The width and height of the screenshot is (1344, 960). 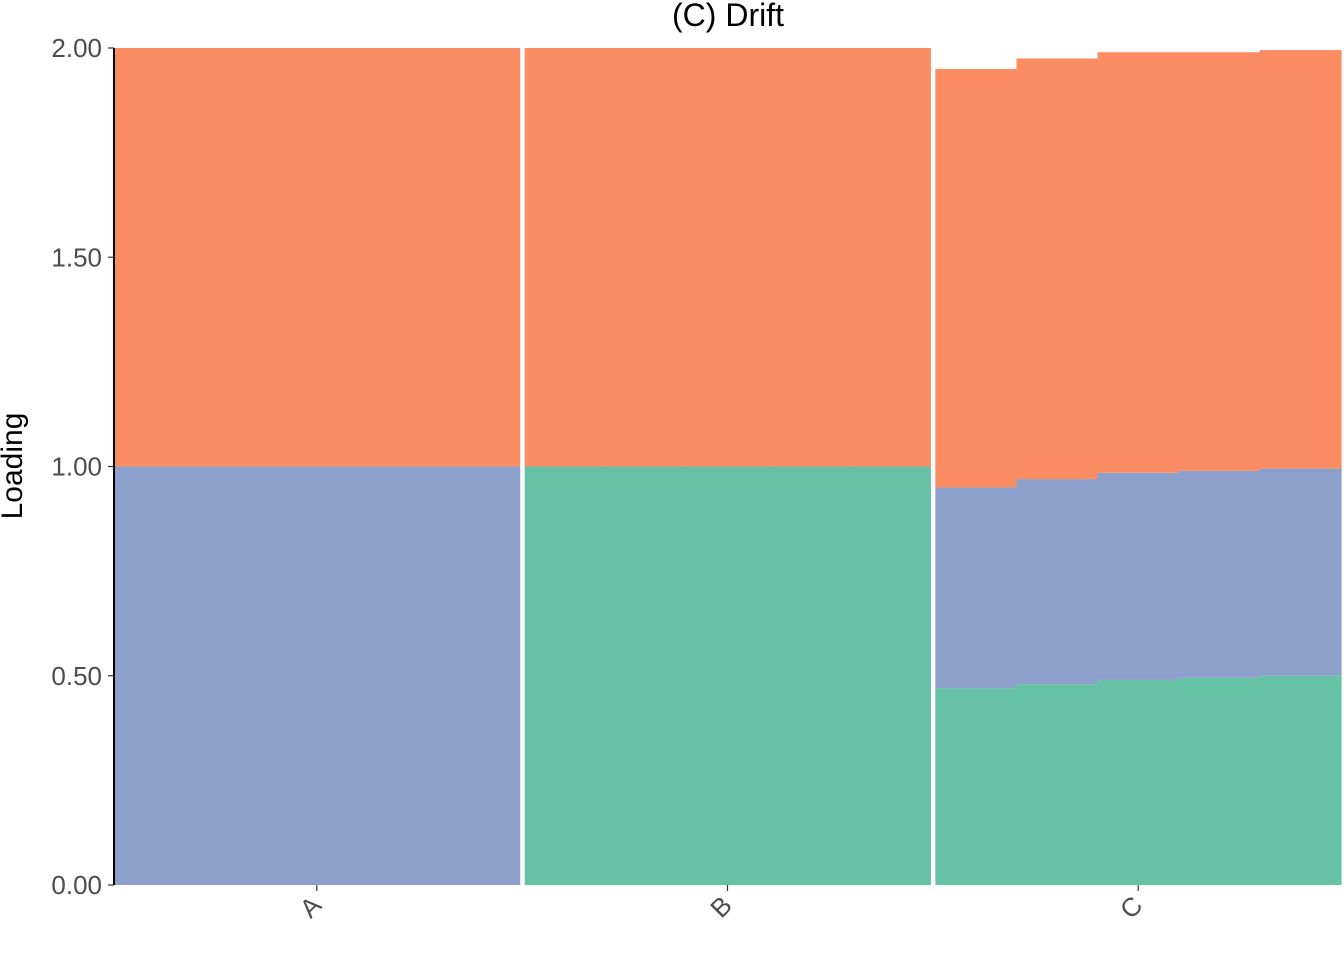 I want to click on y-tick-label-1.00: 1.00, so click(x=76, y=467).